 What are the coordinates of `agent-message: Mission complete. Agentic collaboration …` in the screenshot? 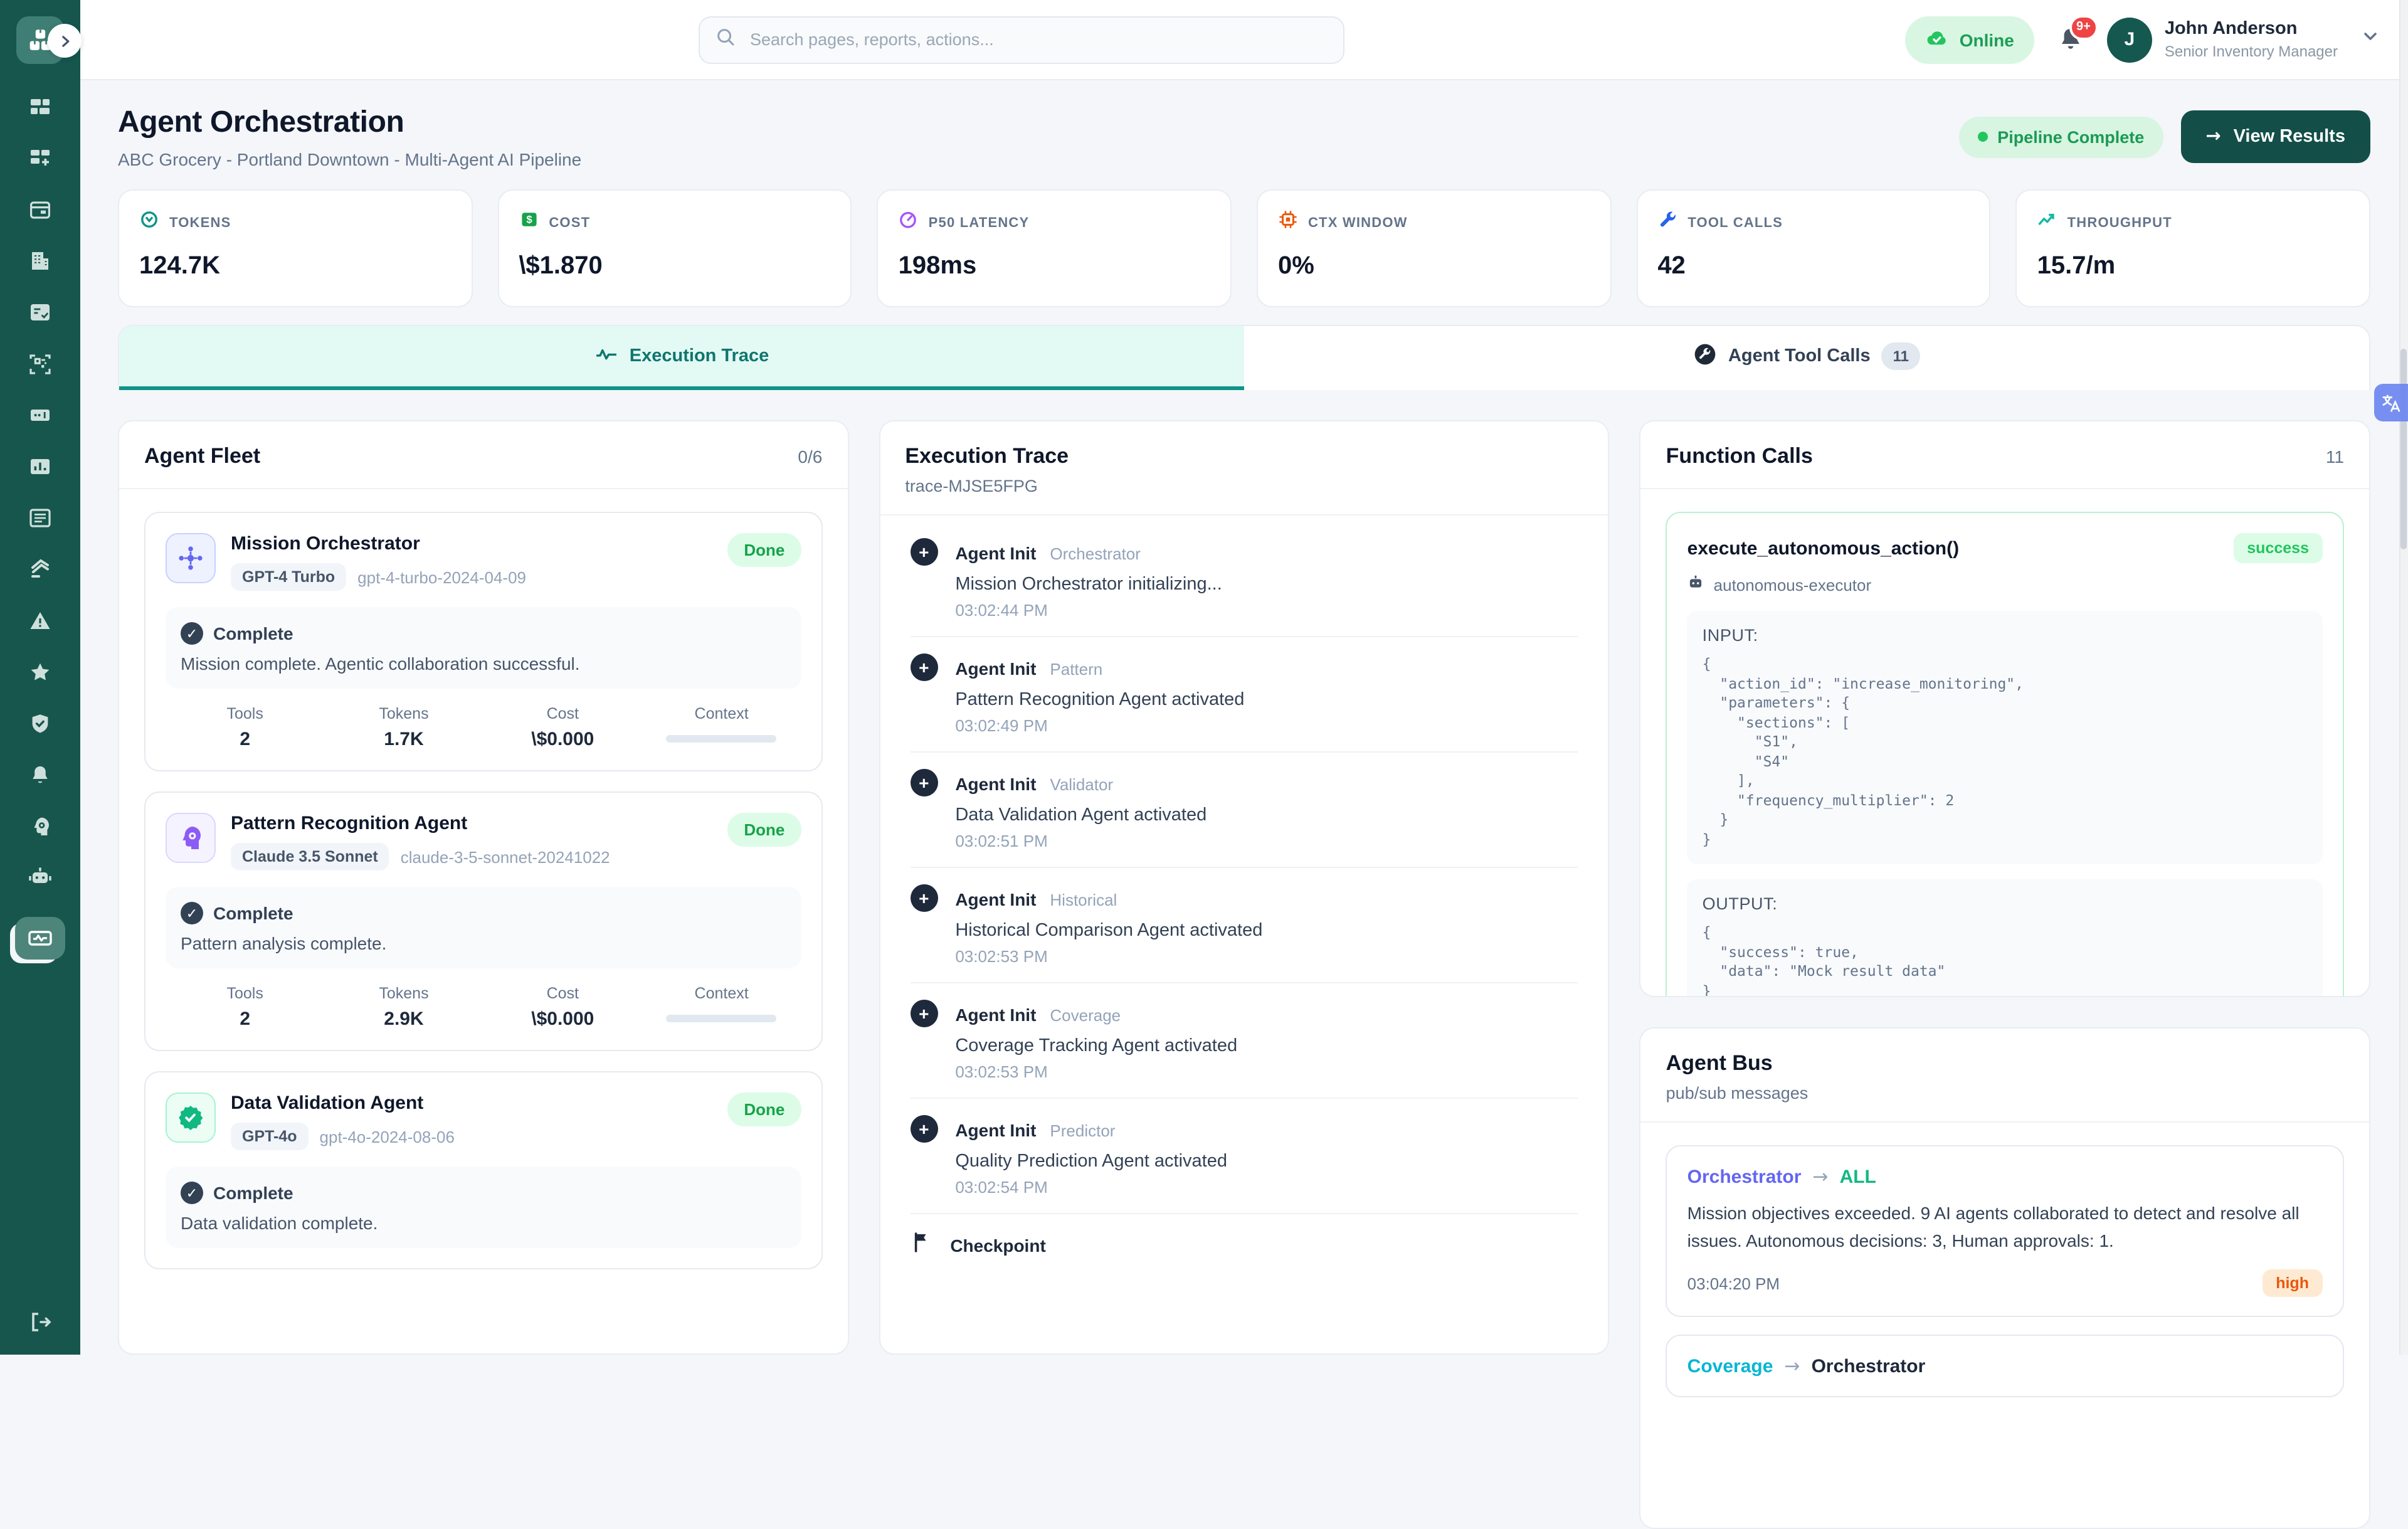 It's located at (380, 663).